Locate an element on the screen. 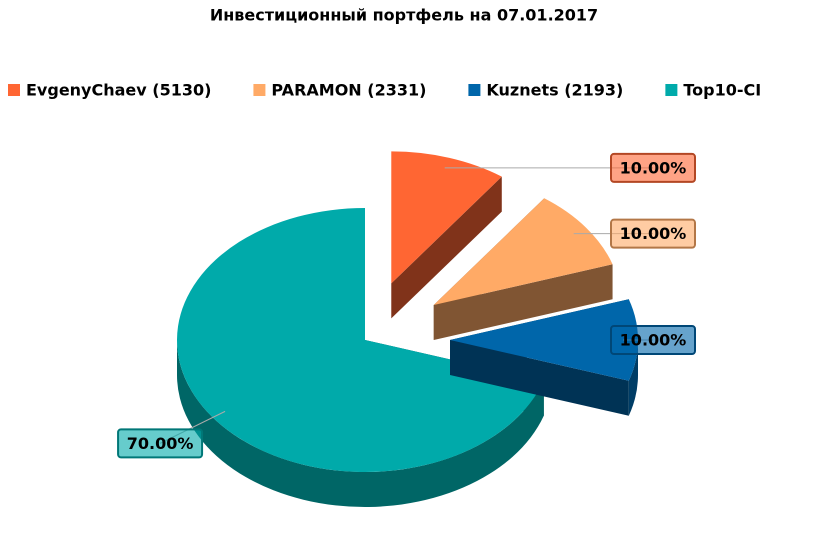  legend-label: Kuznets (2193) is located at coordinates (554, 90).